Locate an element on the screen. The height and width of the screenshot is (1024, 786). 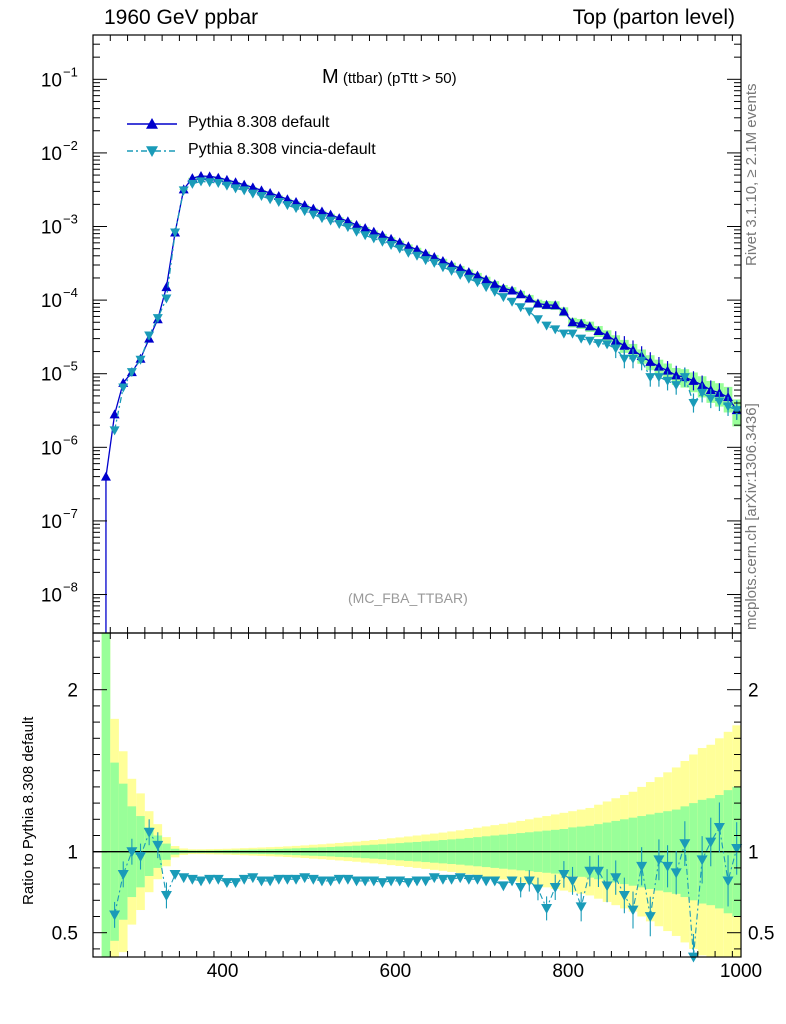
analysis-tag: (MC_FBA_TTBAR) is located at coordinates (408, 598).